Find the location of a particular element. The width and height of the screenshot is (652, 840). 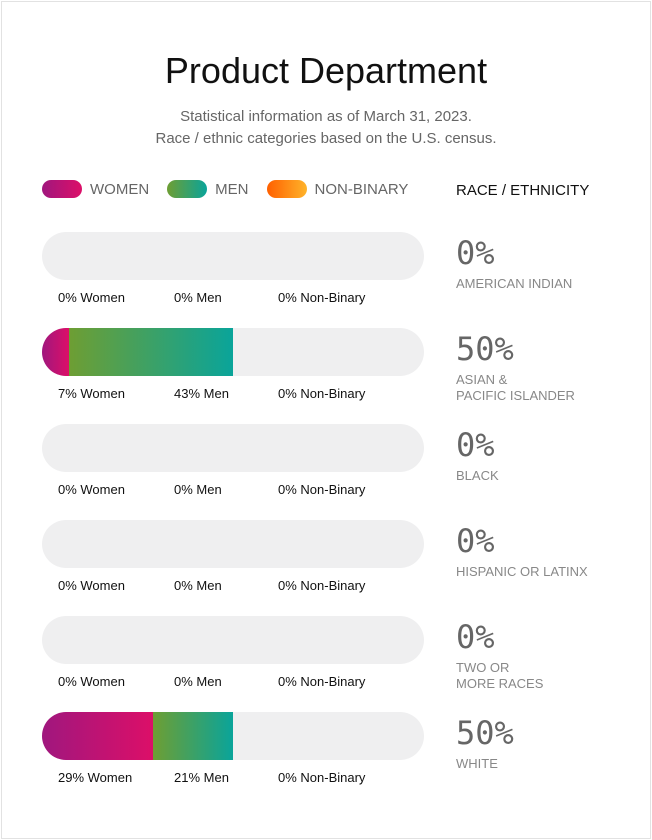

race-row: 0% Women 0% Men 0% Non-Binary 0% BLACK is located at coordinates (326, 472).